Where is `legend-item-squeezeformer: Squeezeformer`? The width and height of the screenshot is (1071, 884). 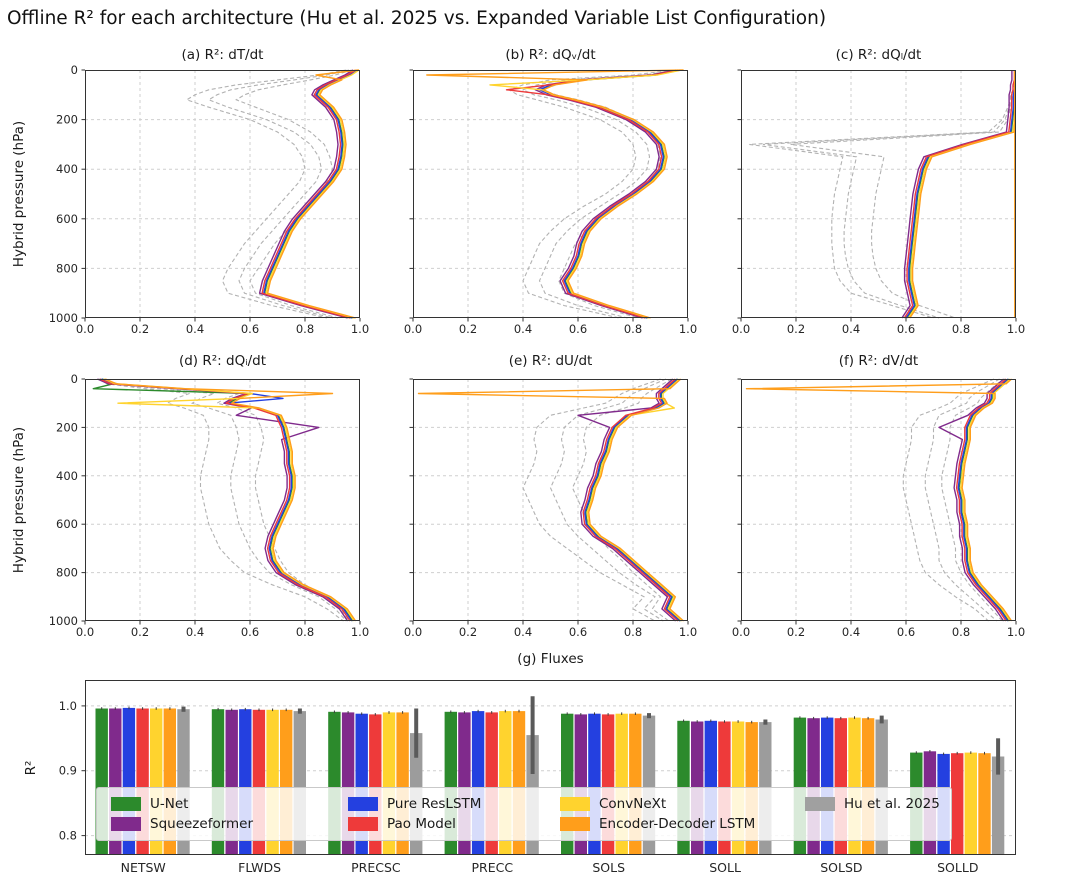 legend-item-squeezeformer: Squeezeformer is located at coordinates (229, 824).